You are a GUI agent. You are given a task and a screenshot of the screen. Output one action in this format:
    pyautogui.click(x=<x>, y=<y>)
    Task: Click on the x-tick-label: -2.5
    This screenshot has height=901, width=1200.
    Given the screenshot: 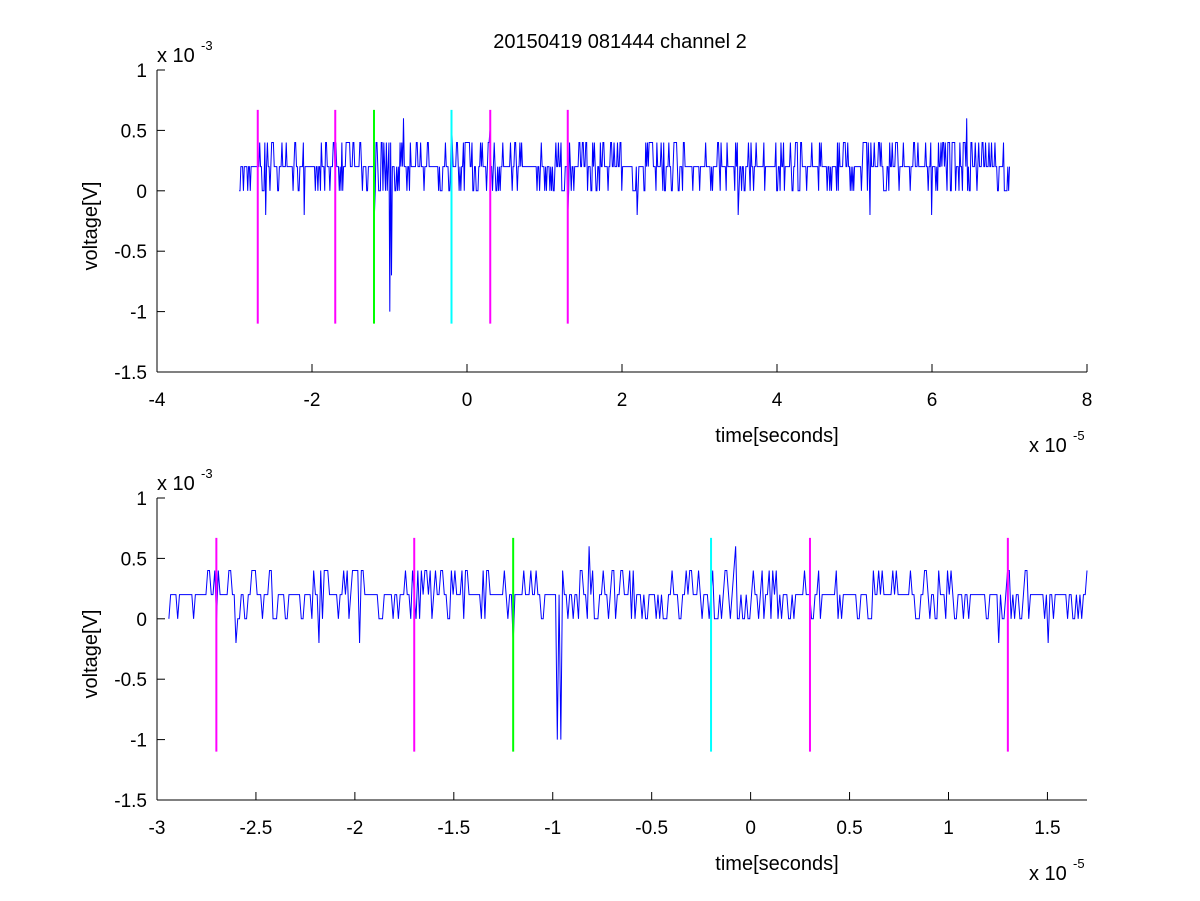 What is the action you would take?
    pyautogui.click(x=256, y=828)
    